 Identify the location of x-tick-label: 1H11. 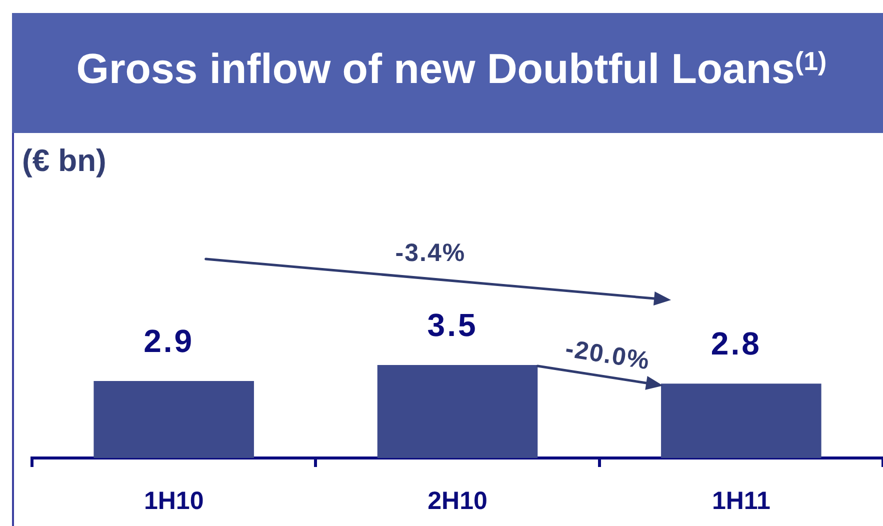
(741, 500).